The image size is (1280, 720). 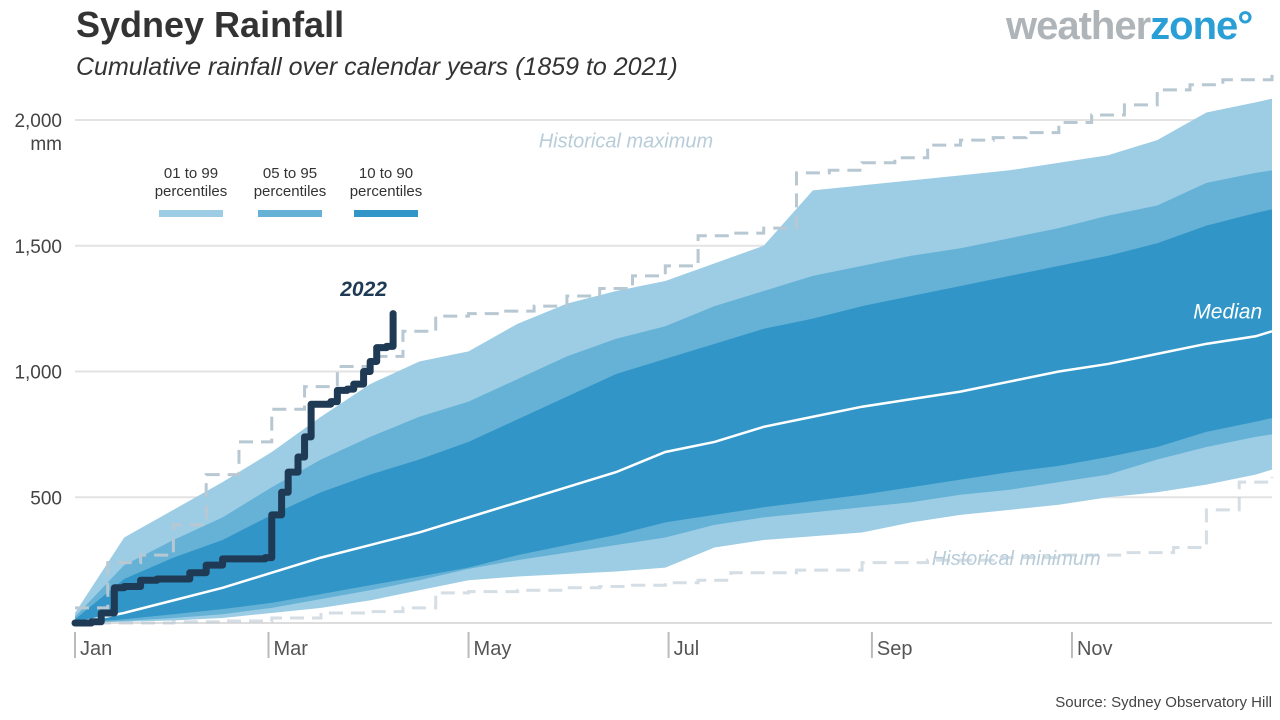 What do you see at coordinates (1163, 702) in the screenshot?
I see `source-note: Source: Sydney Observatory Hill` at bounding box center [1163, 702].